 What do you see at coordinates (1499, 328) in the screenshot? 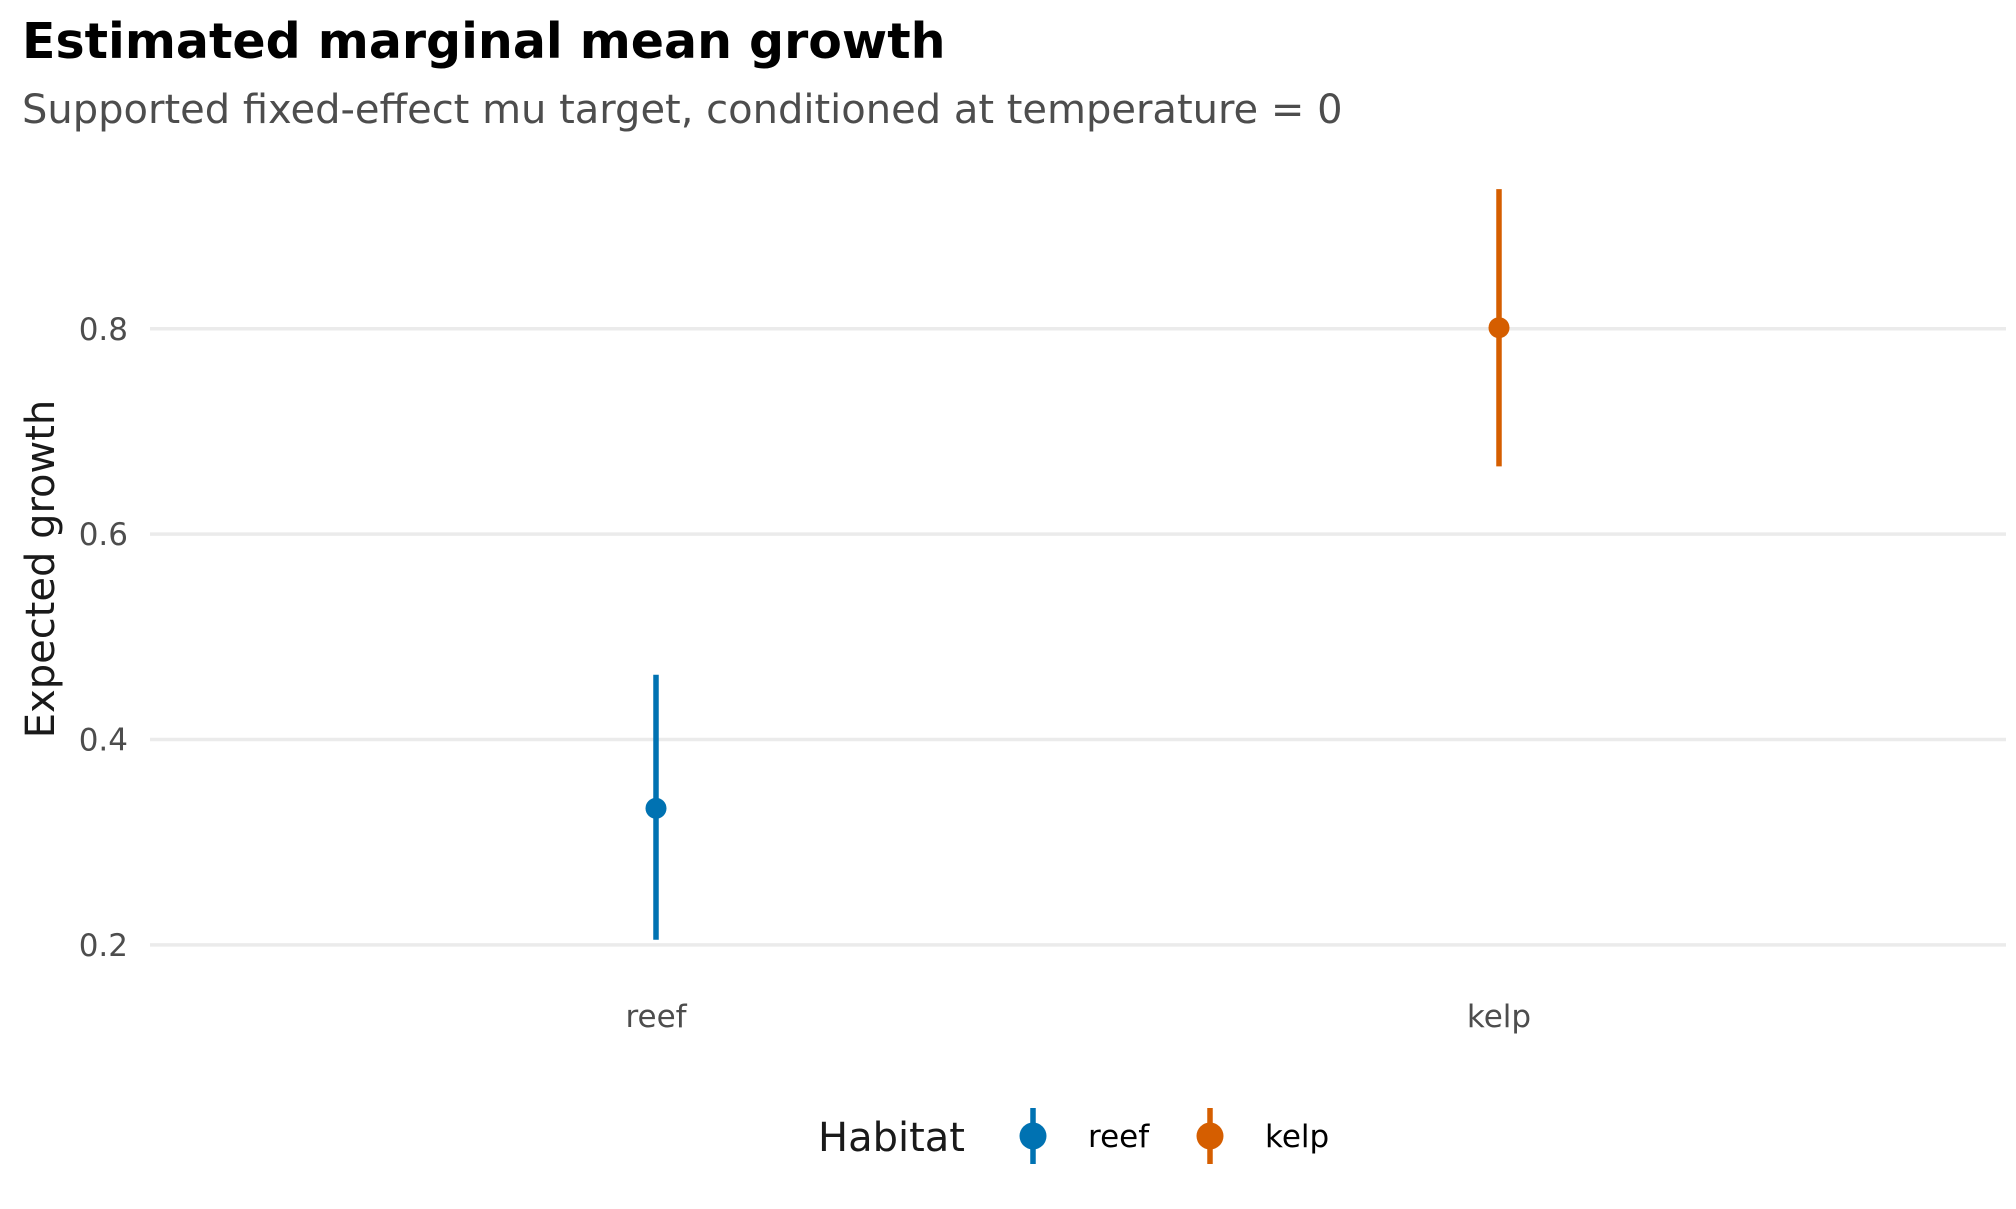
I see `point-kelp` at bounding box center [1499, 328].